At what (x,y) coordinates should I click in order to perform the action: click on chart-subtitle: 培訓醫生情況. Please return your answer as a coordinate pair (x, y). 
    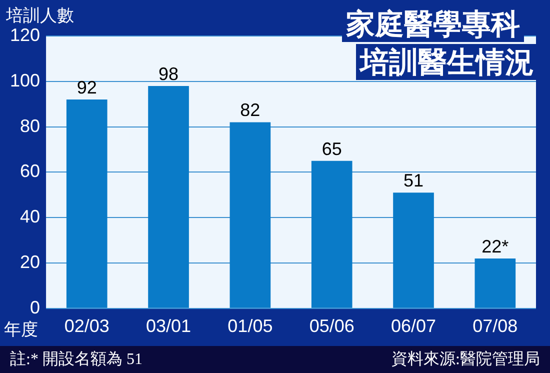
    Looking at the image, I should click on (447, 62).